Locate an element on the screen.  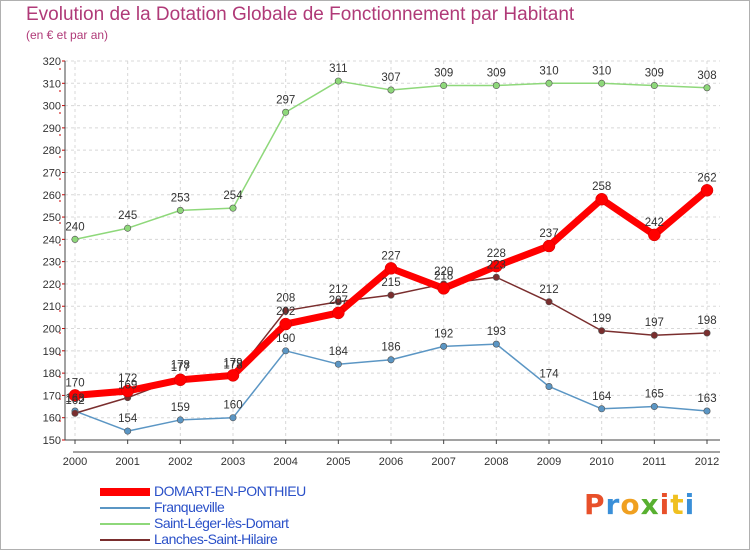
x-tick-label: 2000 is located at coordinates (75, 462).